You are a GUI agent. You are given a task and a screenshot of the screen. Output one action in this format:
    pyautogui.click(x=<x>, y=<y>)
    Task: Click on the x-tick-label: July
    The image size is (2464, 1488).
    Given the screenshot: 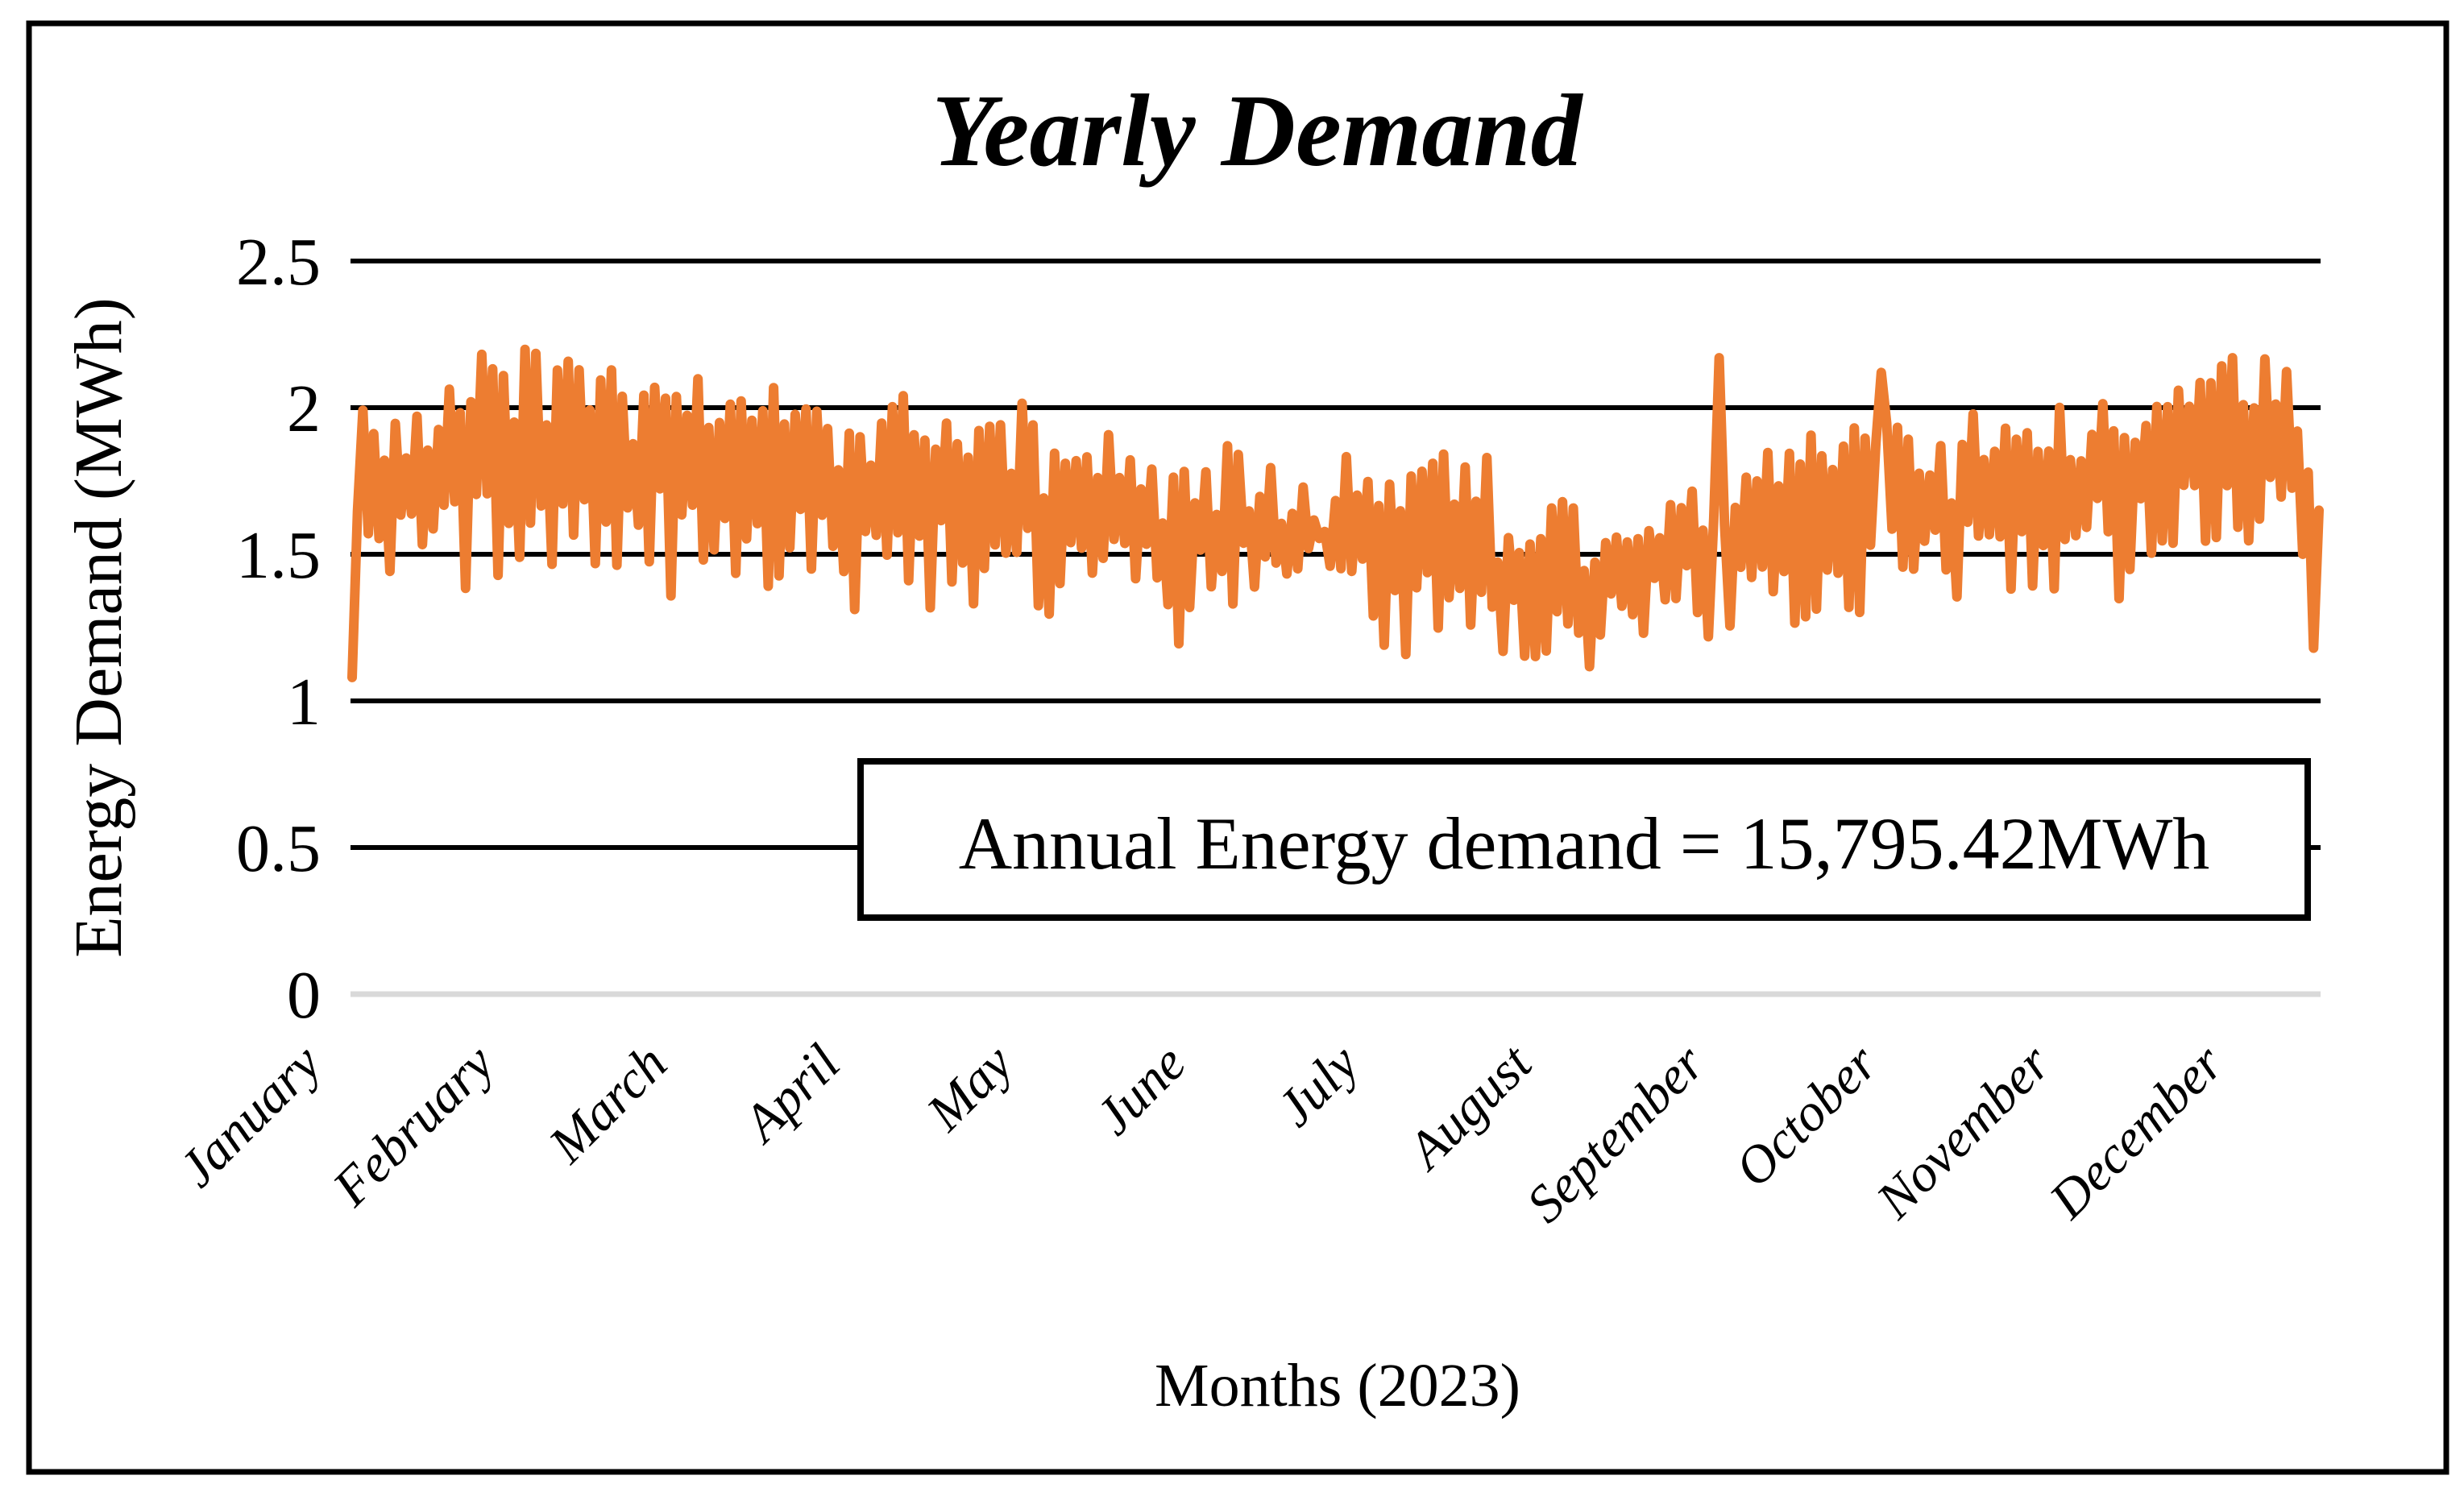 What is the action you would take?
    pyautogui.click(x=1318, y=1085)
    